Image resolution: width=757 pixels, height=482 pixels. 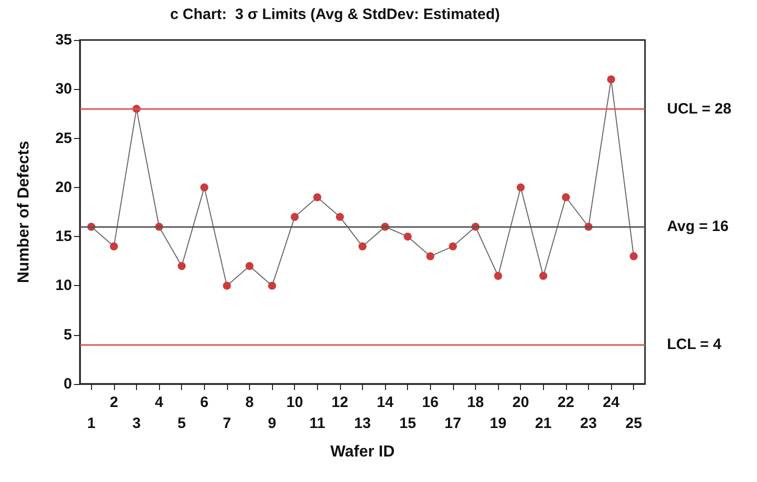 I want to click on x-tick-label: 3, so click(x=136, y=423).